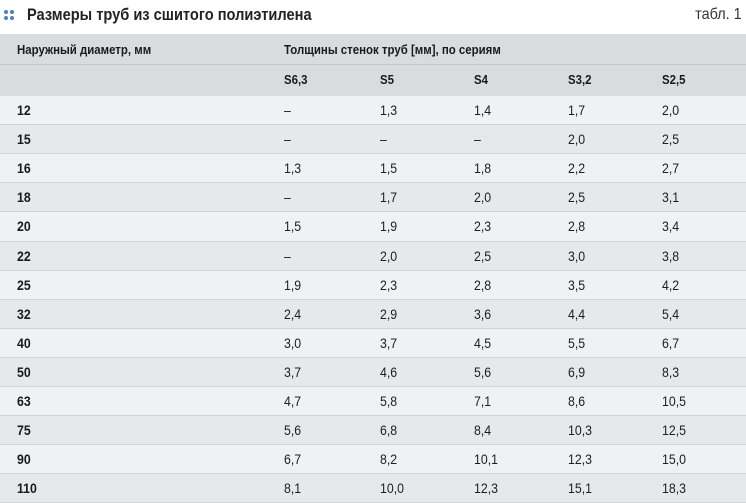  Describe the element at coordinates (24, 110) in the screenshot. I see `diameter-cell: 12` at that location.